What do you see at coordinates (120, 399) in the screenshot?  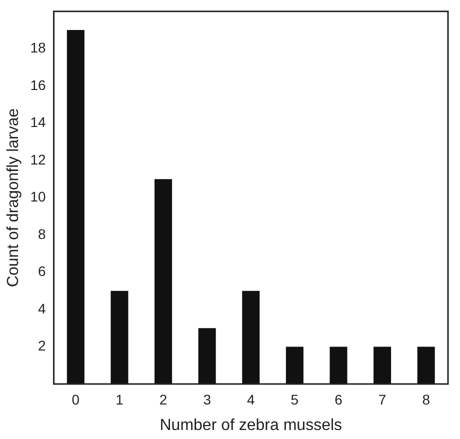 I see `x-tick-label: 1` at bounding box center [120, 399].